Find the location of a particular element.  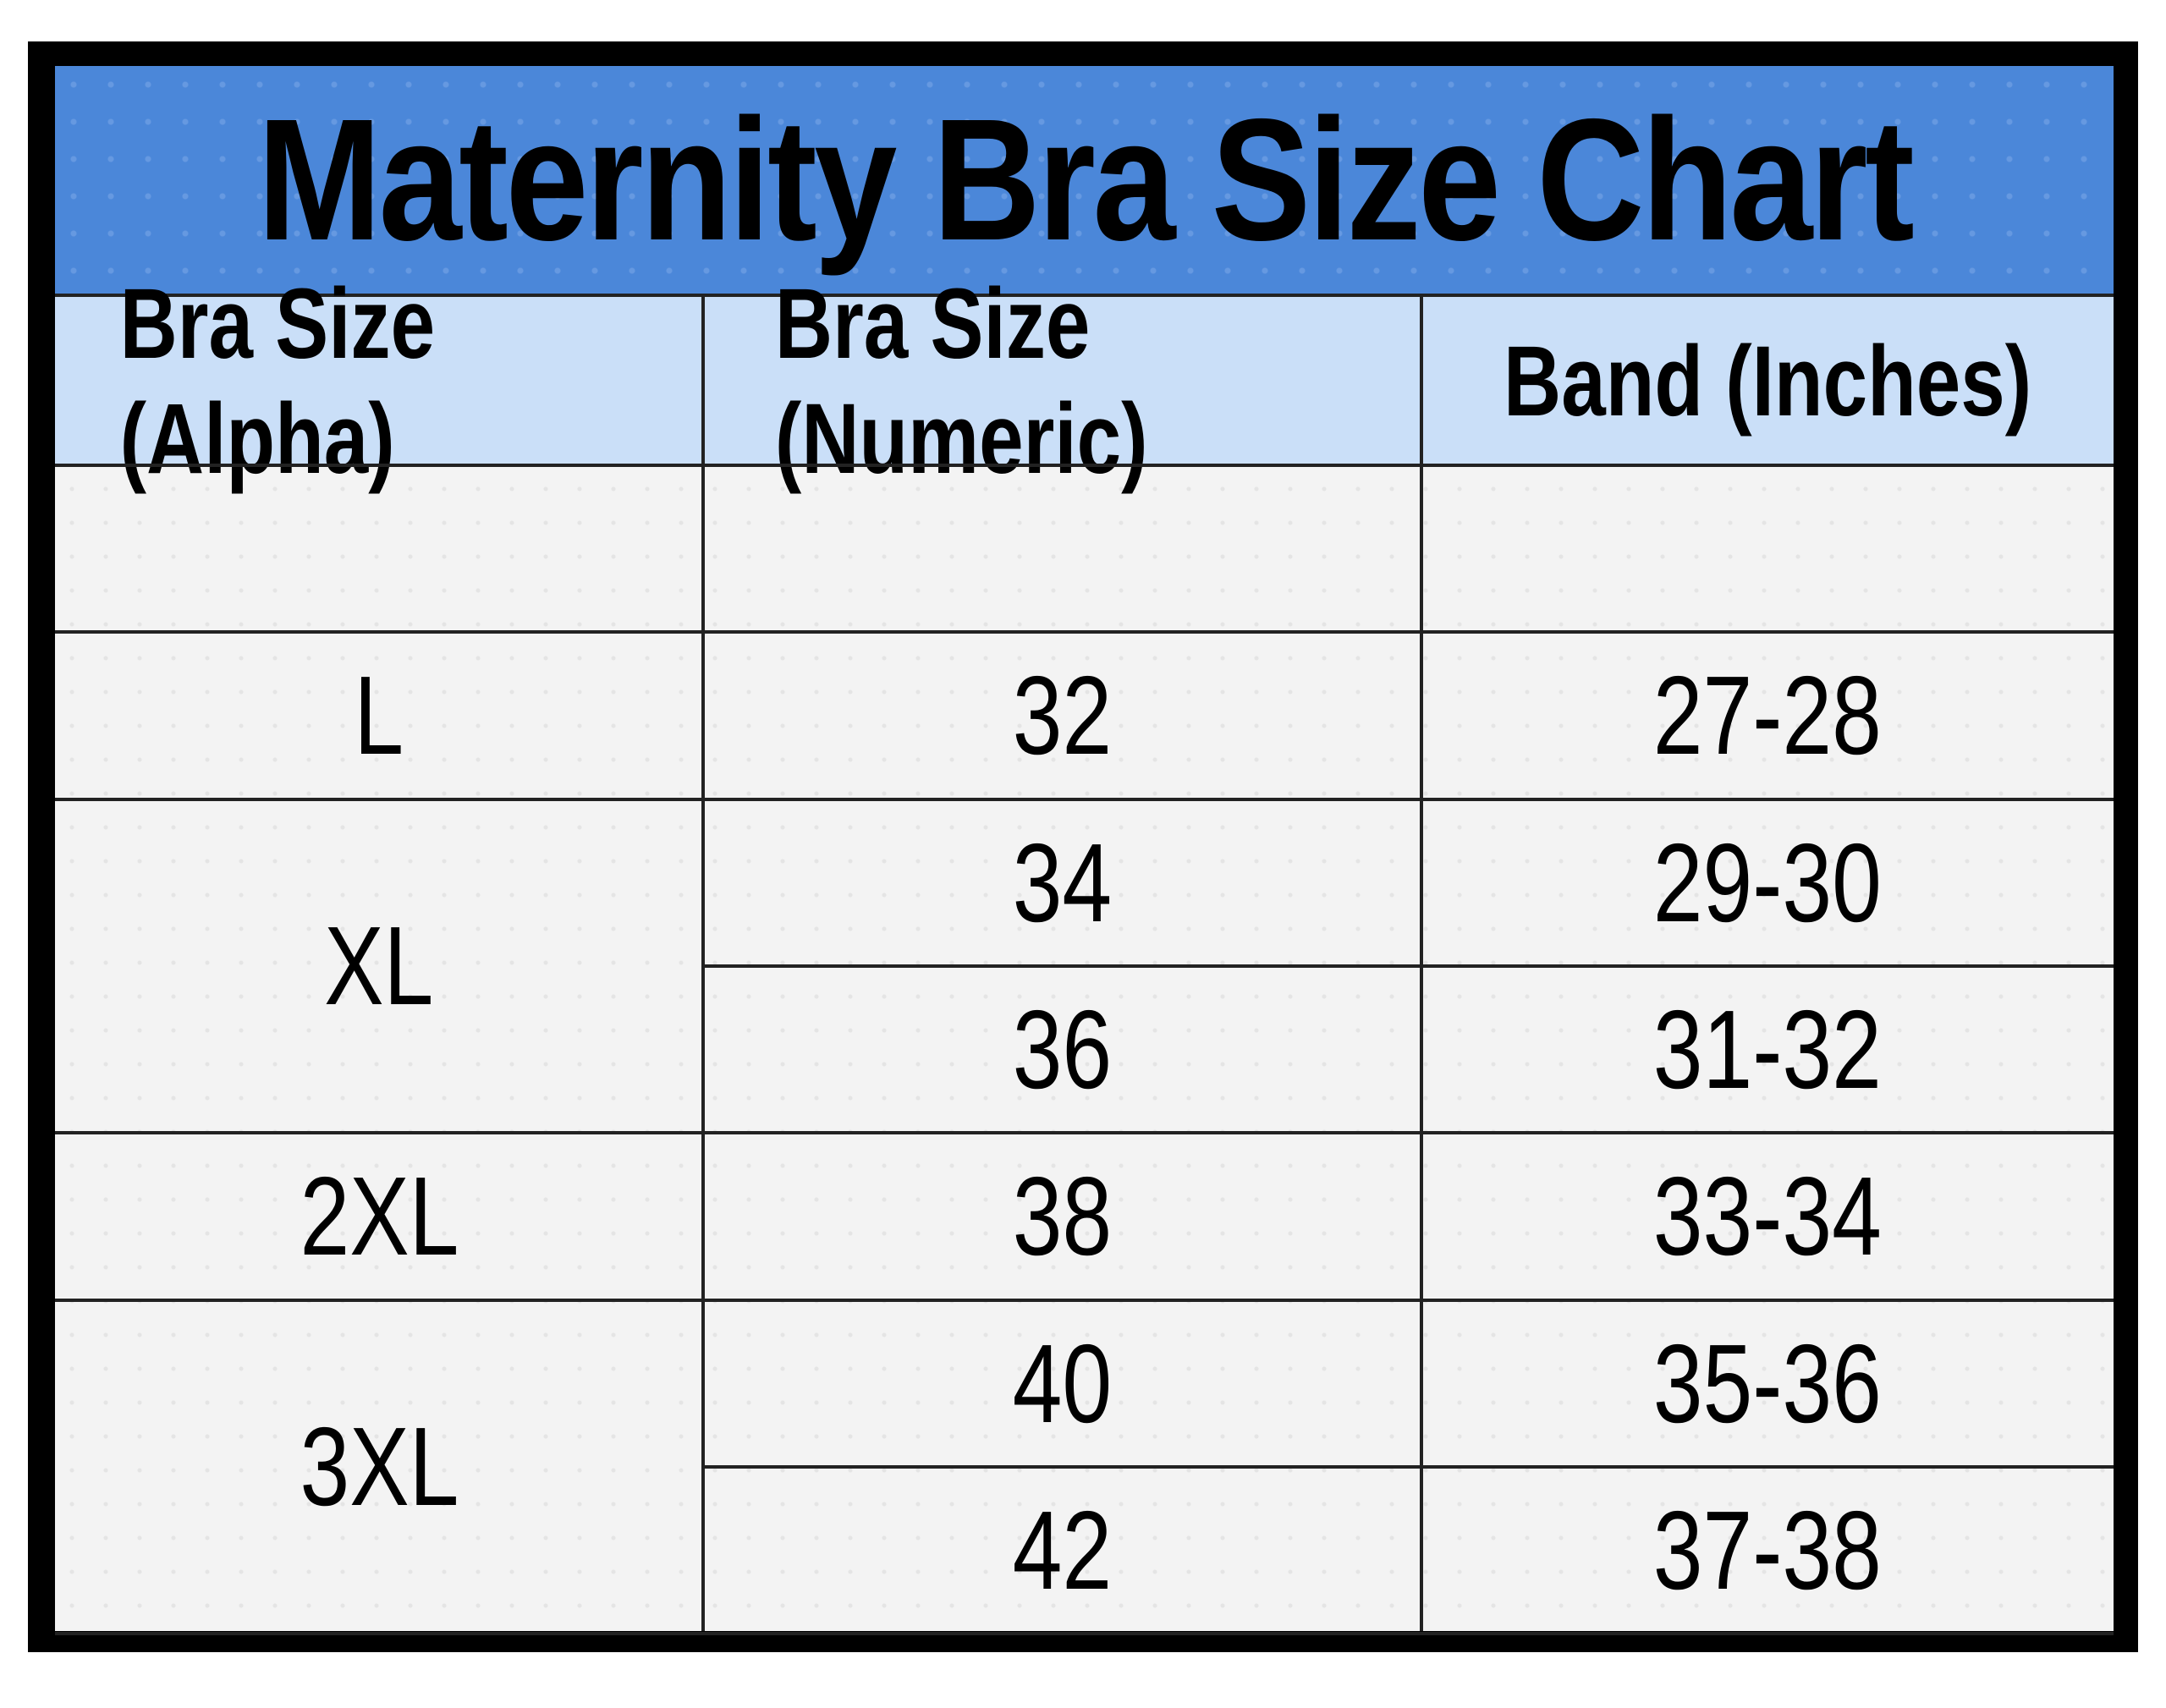

alpha-size-cell: L is located at coordinates (379, 715).